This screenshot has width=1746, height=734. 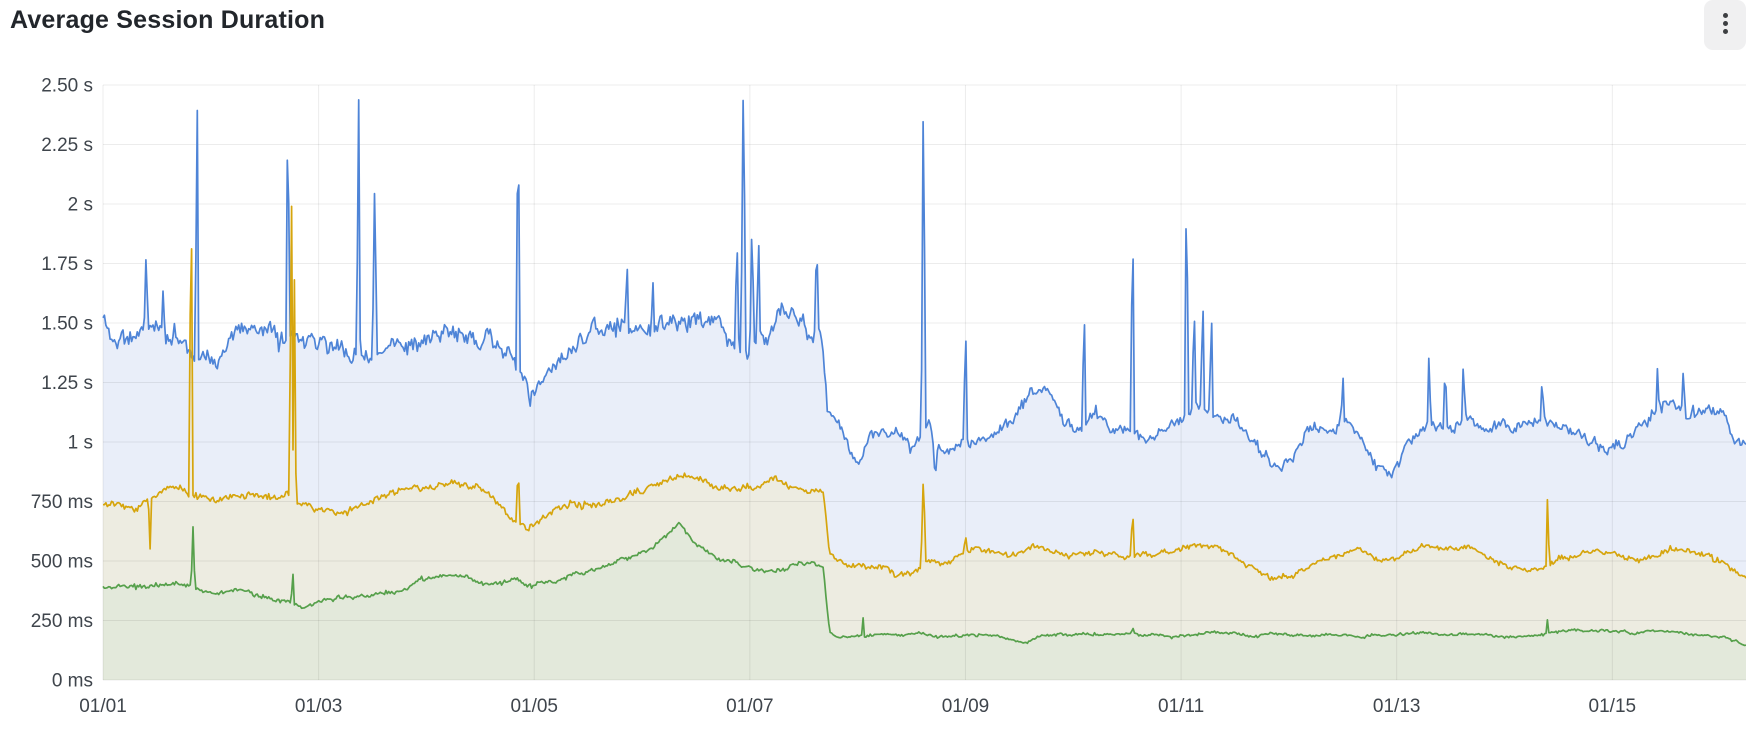 I want to click on panel-menu-button, so click(x=1725, y=25).